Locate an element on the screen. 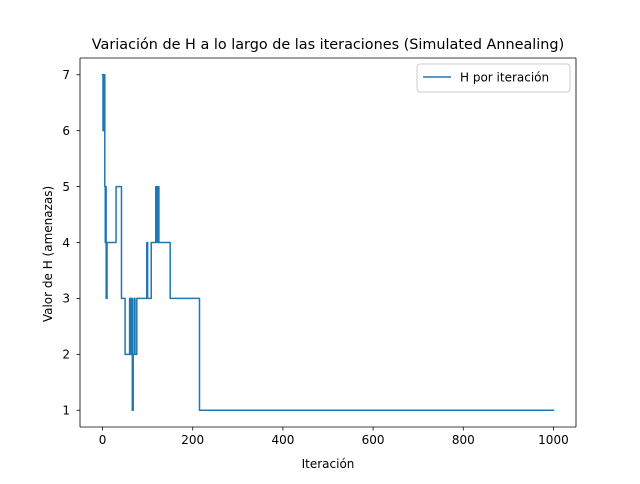 This screenshot has width=640, height=484. y-tick-label: 4 is located at coordinates (66, 243).